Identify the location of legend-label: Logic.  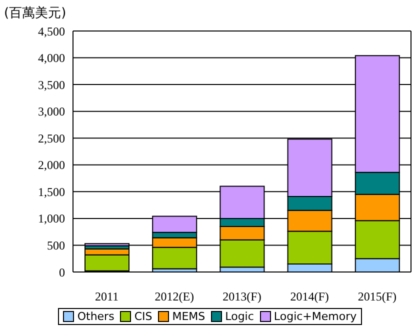
(239, 316).